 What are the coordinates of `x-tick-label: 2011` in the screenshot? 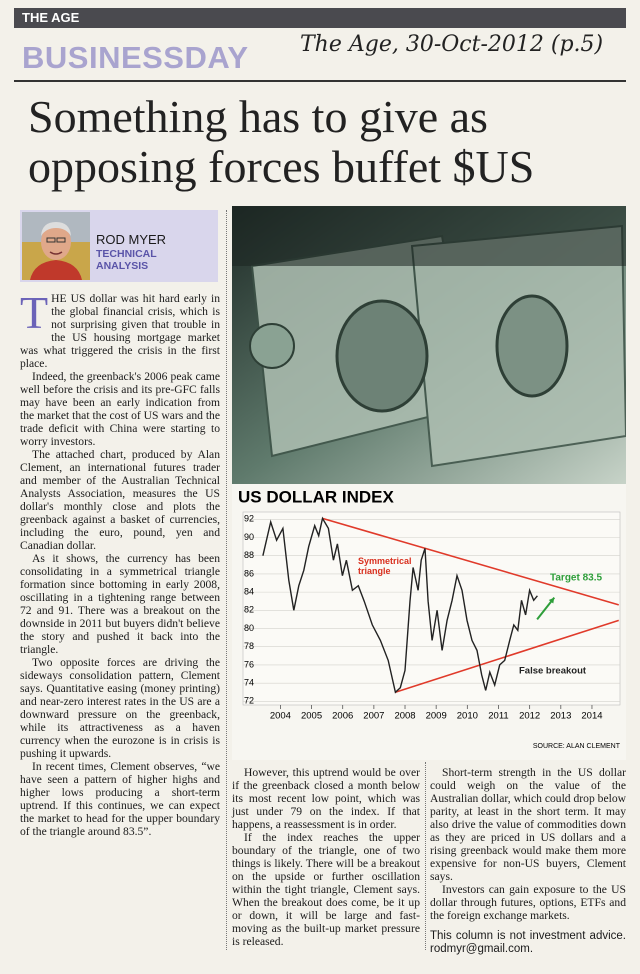 It's located at (498, 716).